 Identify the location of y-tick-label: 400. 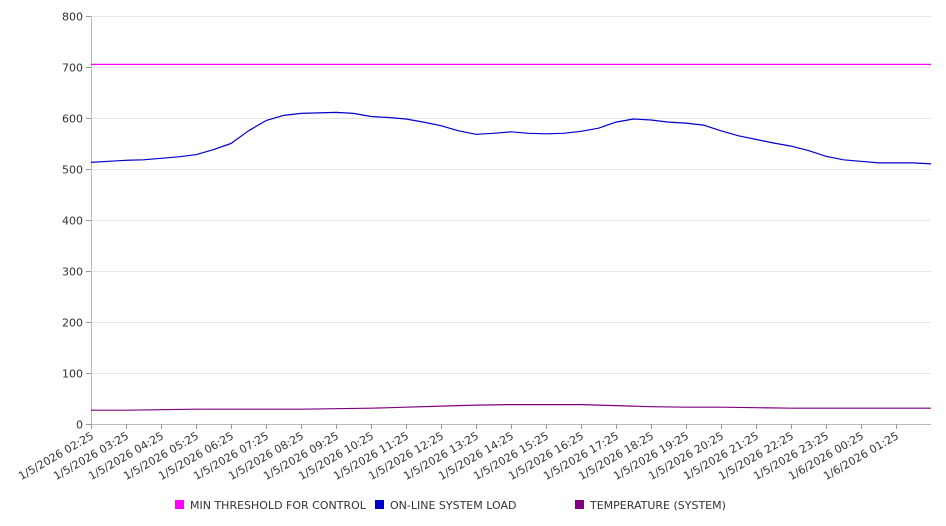
(72, 221).